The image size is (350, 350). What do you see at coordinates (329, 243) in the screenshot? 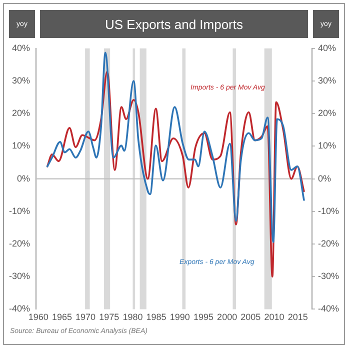
I see `y2-tick-label: -20%` at bounding box center [329, 243].